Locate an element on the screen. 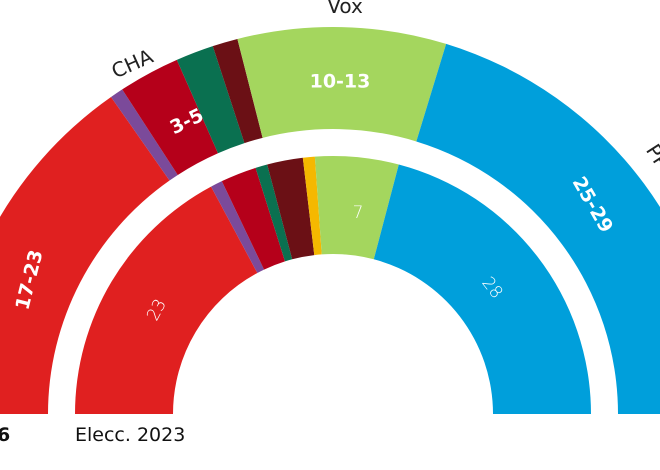 The height and width of the screenshot is (470, 660). outer-segment-vox is located at coordinates (342, 84).